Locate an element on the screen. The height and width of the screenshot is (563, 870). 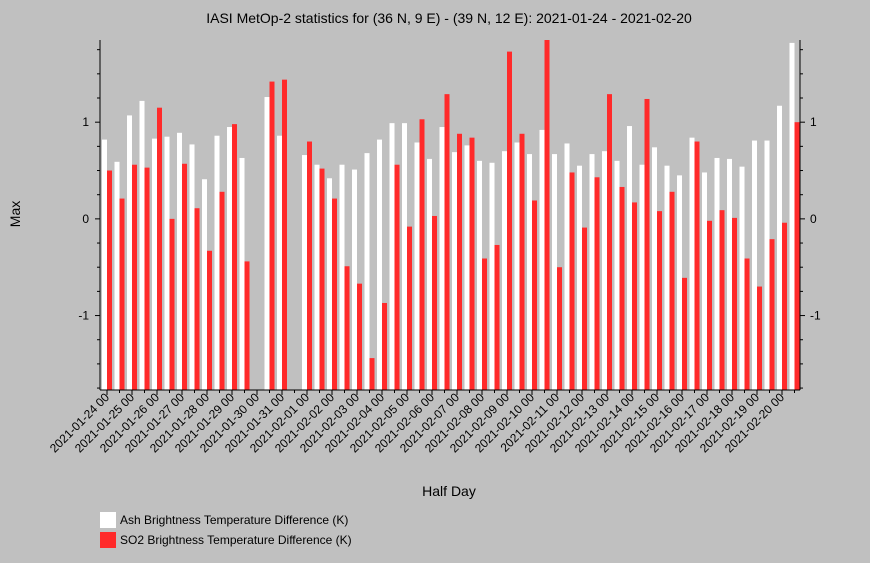
y-tick-label-left: 0 is located at coordinates (85, 219).